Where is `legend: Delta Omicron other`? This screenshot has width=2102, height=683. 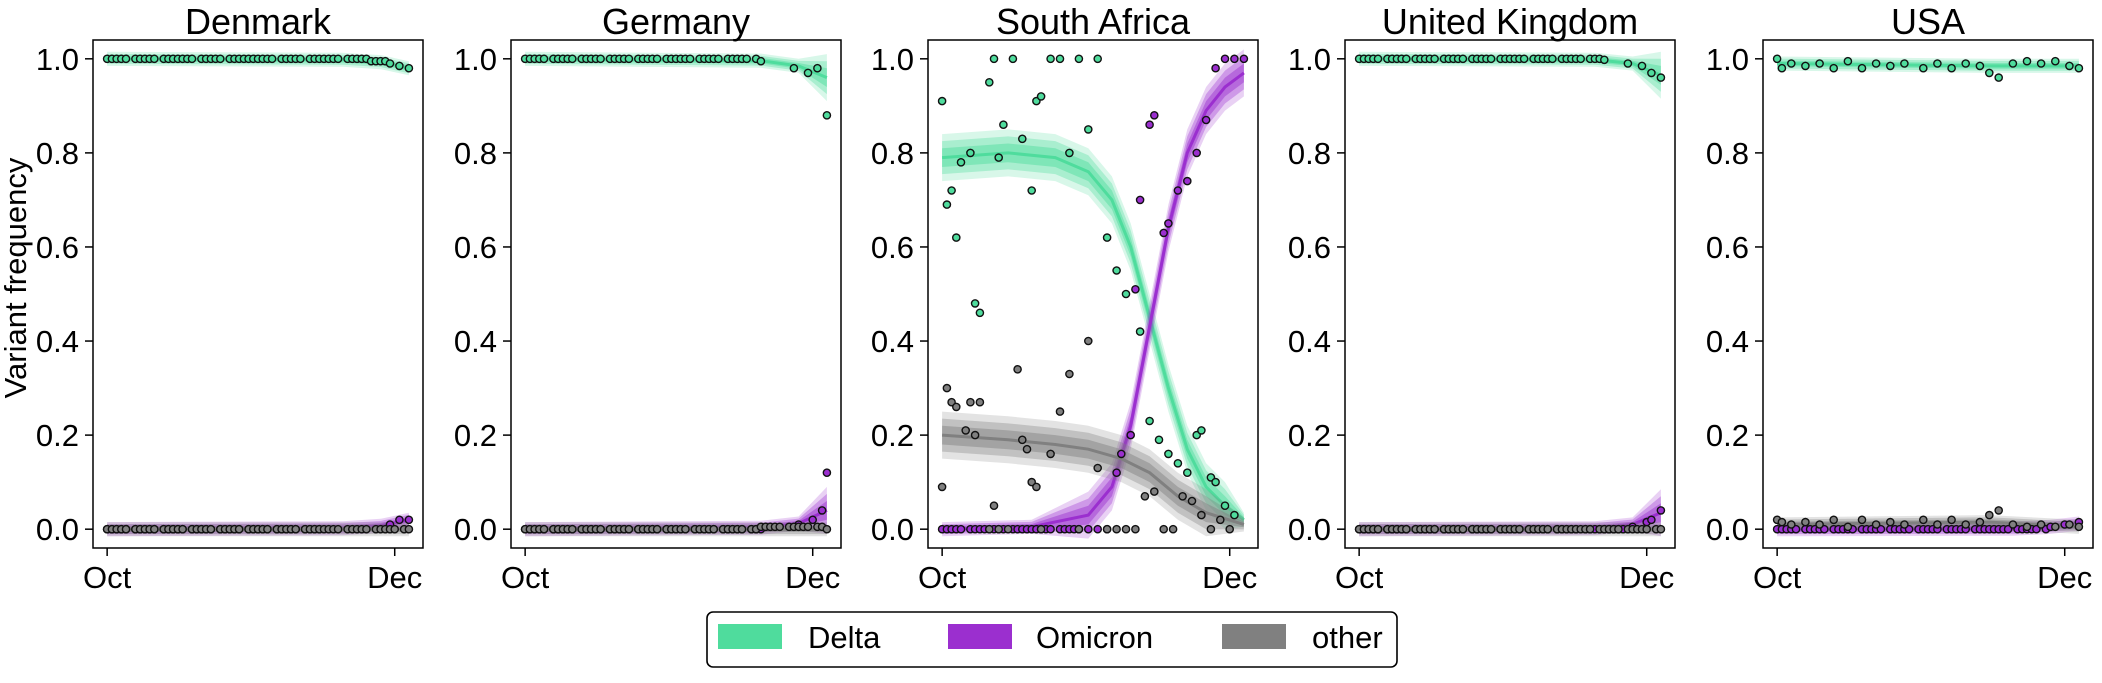 legend: Delta Omicron other is located at coordinates (1052, 639).